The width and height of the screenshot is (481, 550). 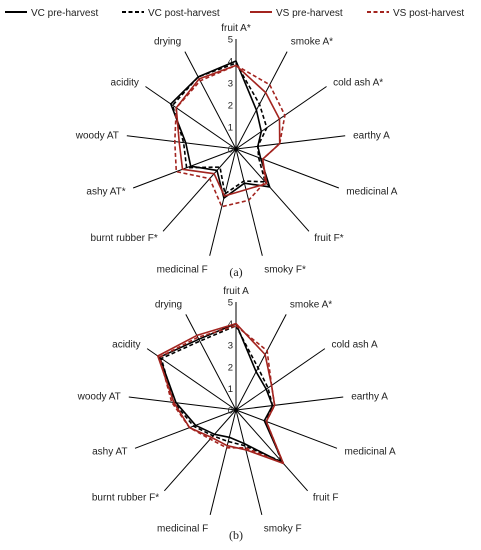 I want to click on spoke-cold-ash-a, so click(x=280, y=379).